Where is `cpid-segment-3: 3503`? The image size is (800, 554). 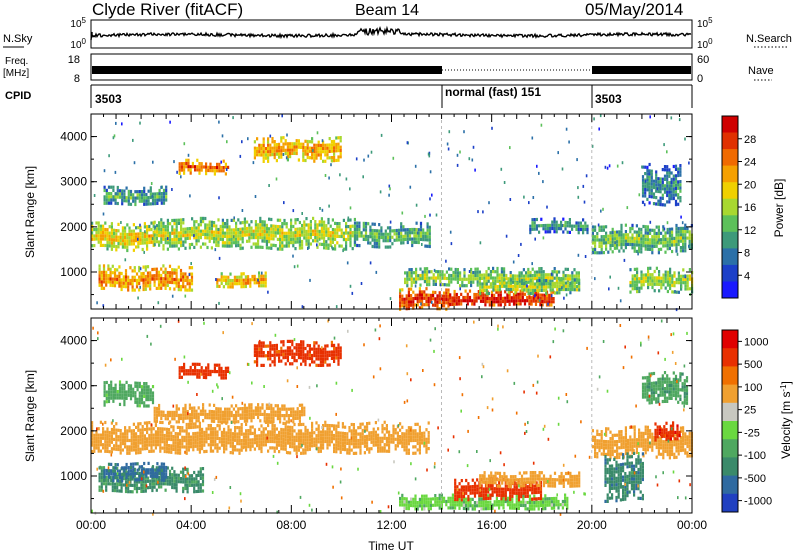 cpid-segment-3: 3503 is located at coordinates (608, 99).